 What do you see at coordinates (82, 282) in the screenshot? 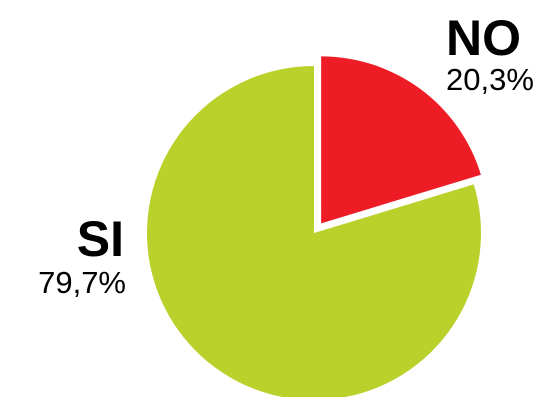
I see `slice-value-si: 79,7%` at bounding box center [82, 282].